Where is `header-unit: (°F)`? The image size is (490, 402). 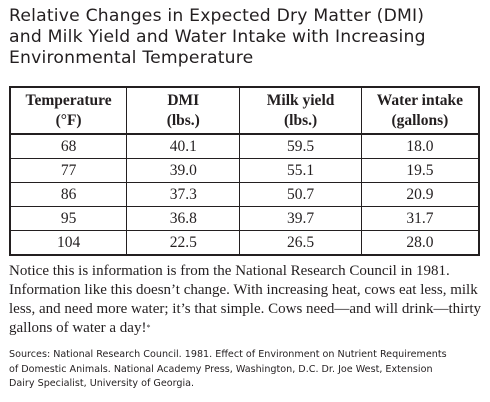 header-unit: (°F) is located at coordinates (68, 120).